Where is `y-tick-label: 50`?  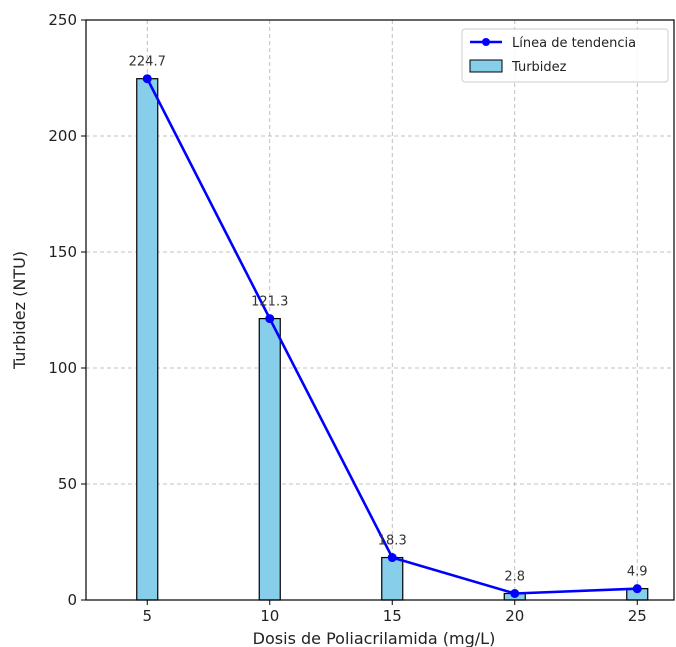 y-tick-label: 50 is located at coordinates (67, 484).